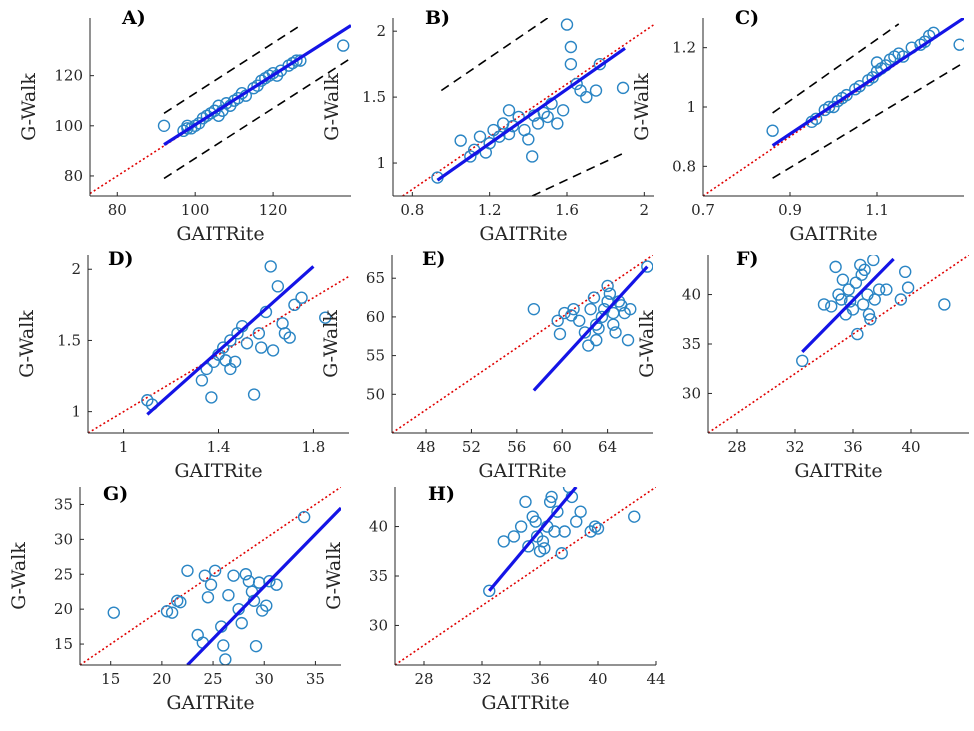  What do you see at coordinates (63, 609) in the screenshot?
I see `y-tick-label: 20` at bounding box center [63, 609].